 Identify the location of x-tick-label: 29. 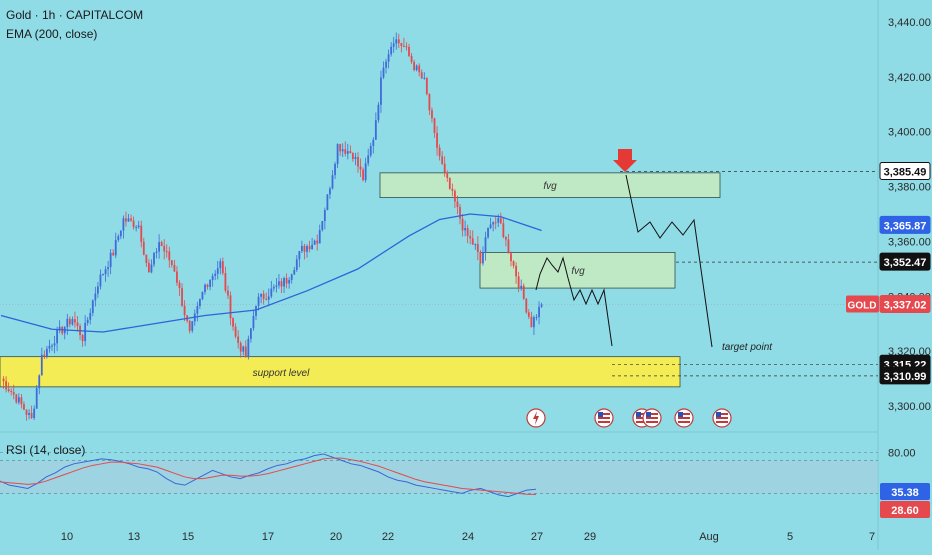
(590, 537).